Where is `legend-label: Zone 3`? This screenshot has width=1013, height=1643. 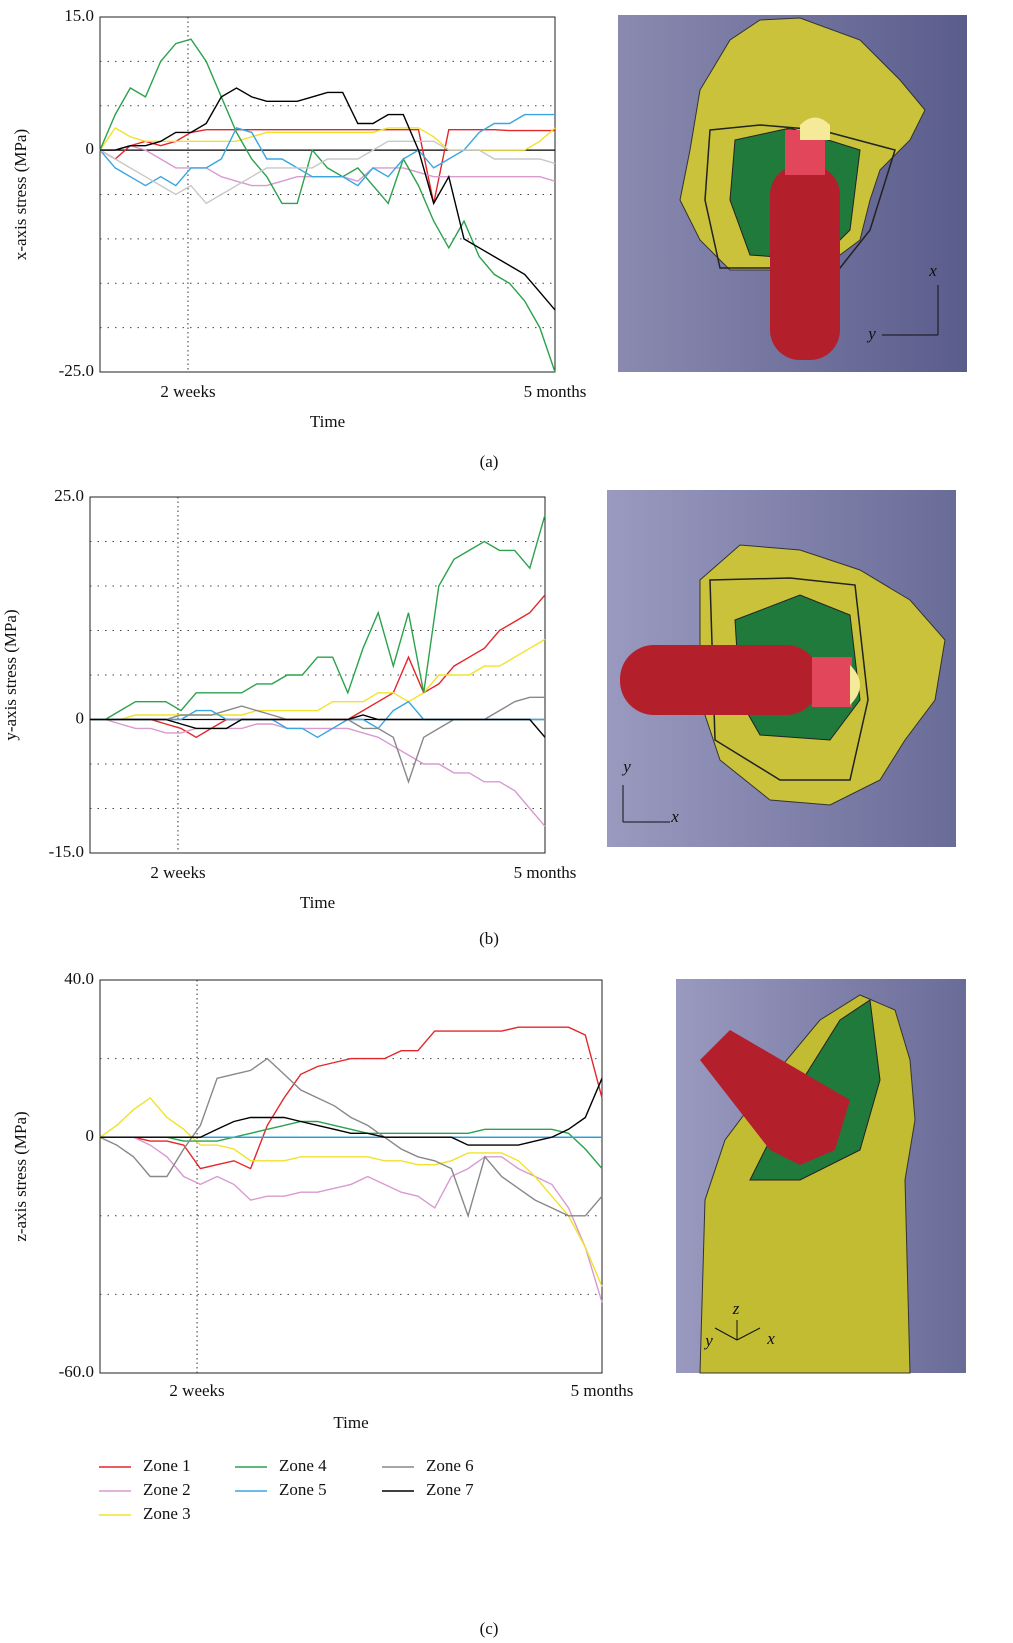
legend-label: Zone 3 is located at coordinates (167, 1513).